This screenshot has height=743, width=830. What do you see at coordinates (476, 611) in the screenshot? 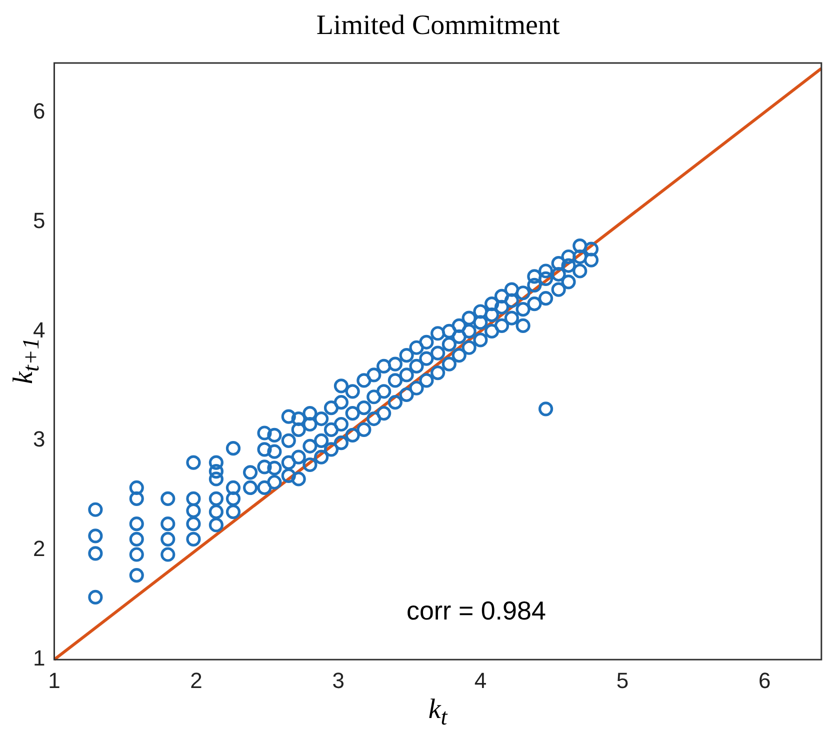
I see `annotation: corr = 0.984` at bounding box center [476, 611].